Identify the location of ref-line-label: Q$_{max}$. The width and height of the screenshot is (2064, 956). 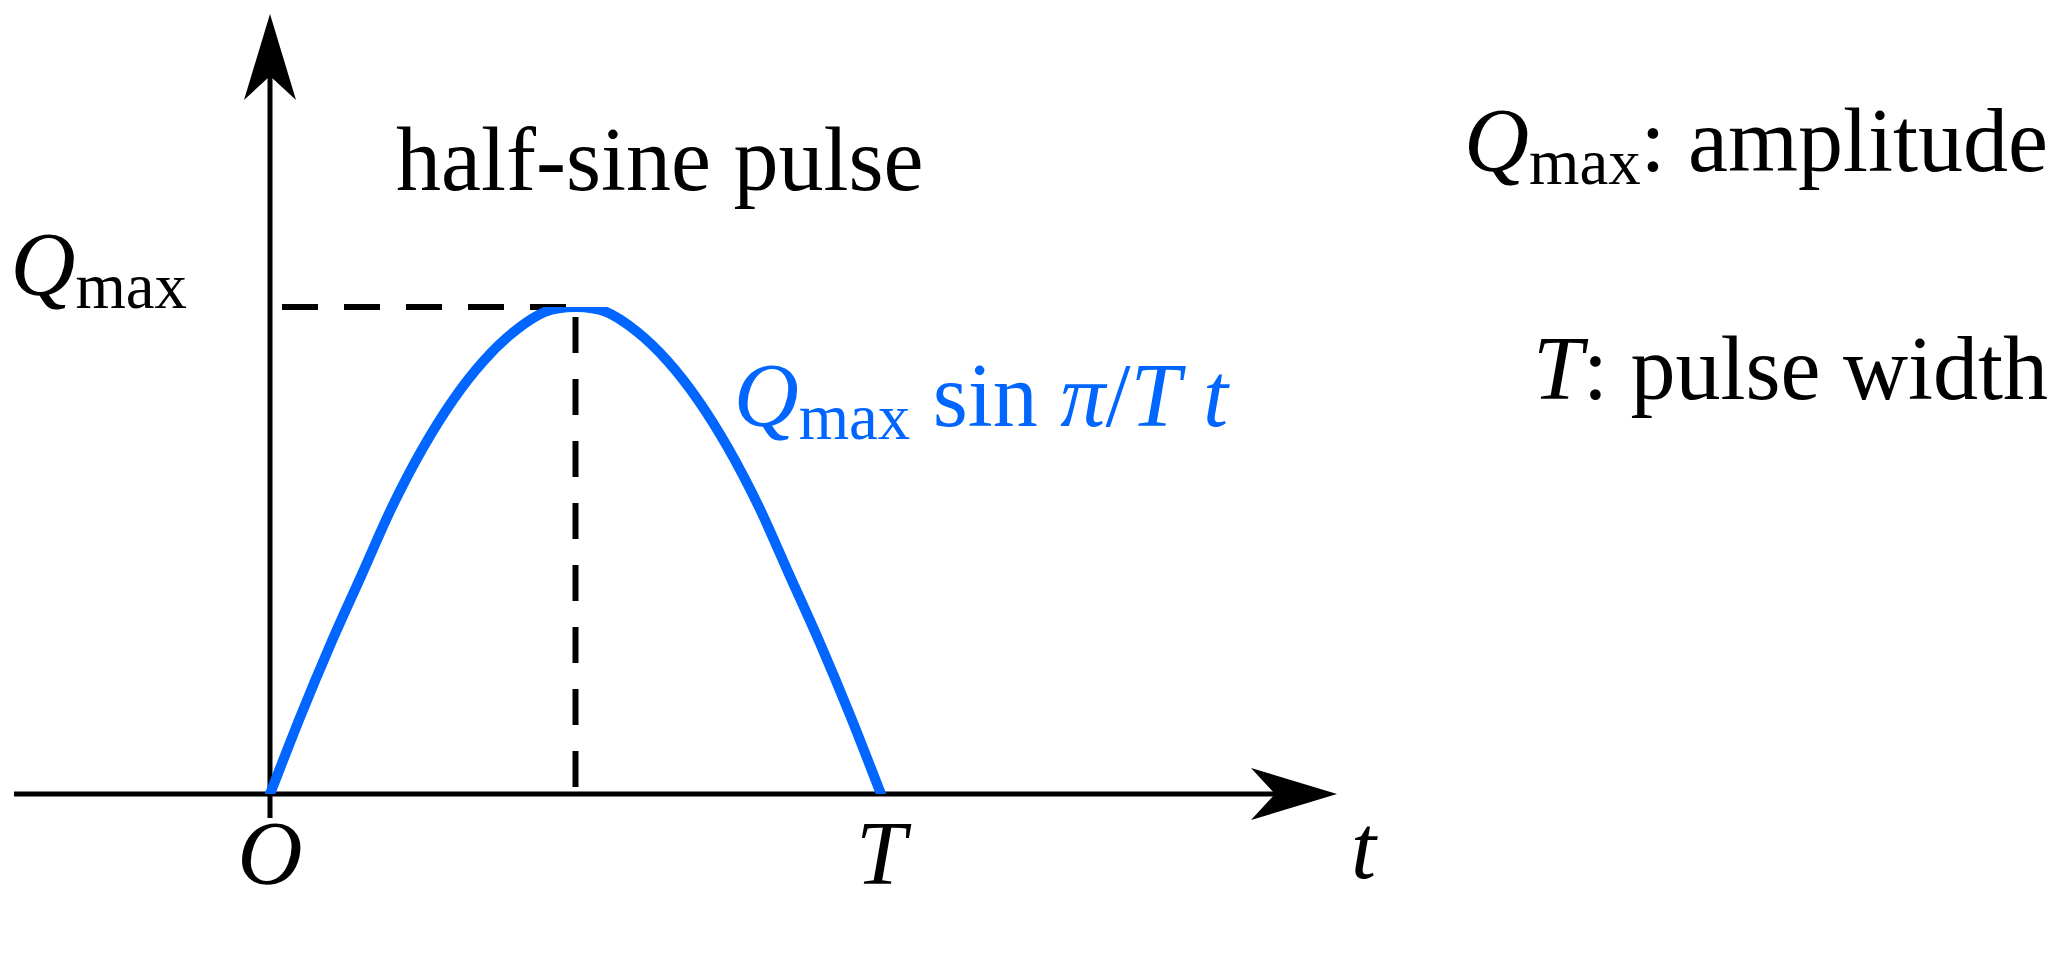
(98, 268).